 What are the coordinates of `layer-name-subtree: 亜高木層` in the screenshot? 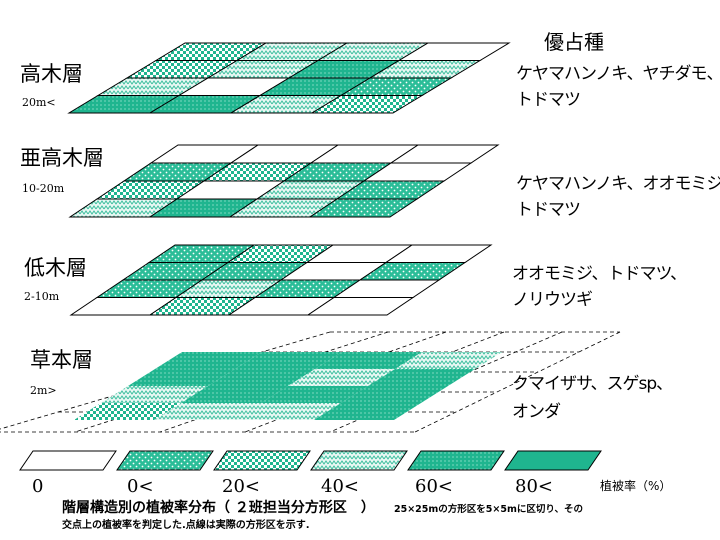 It's located at (62, 158).